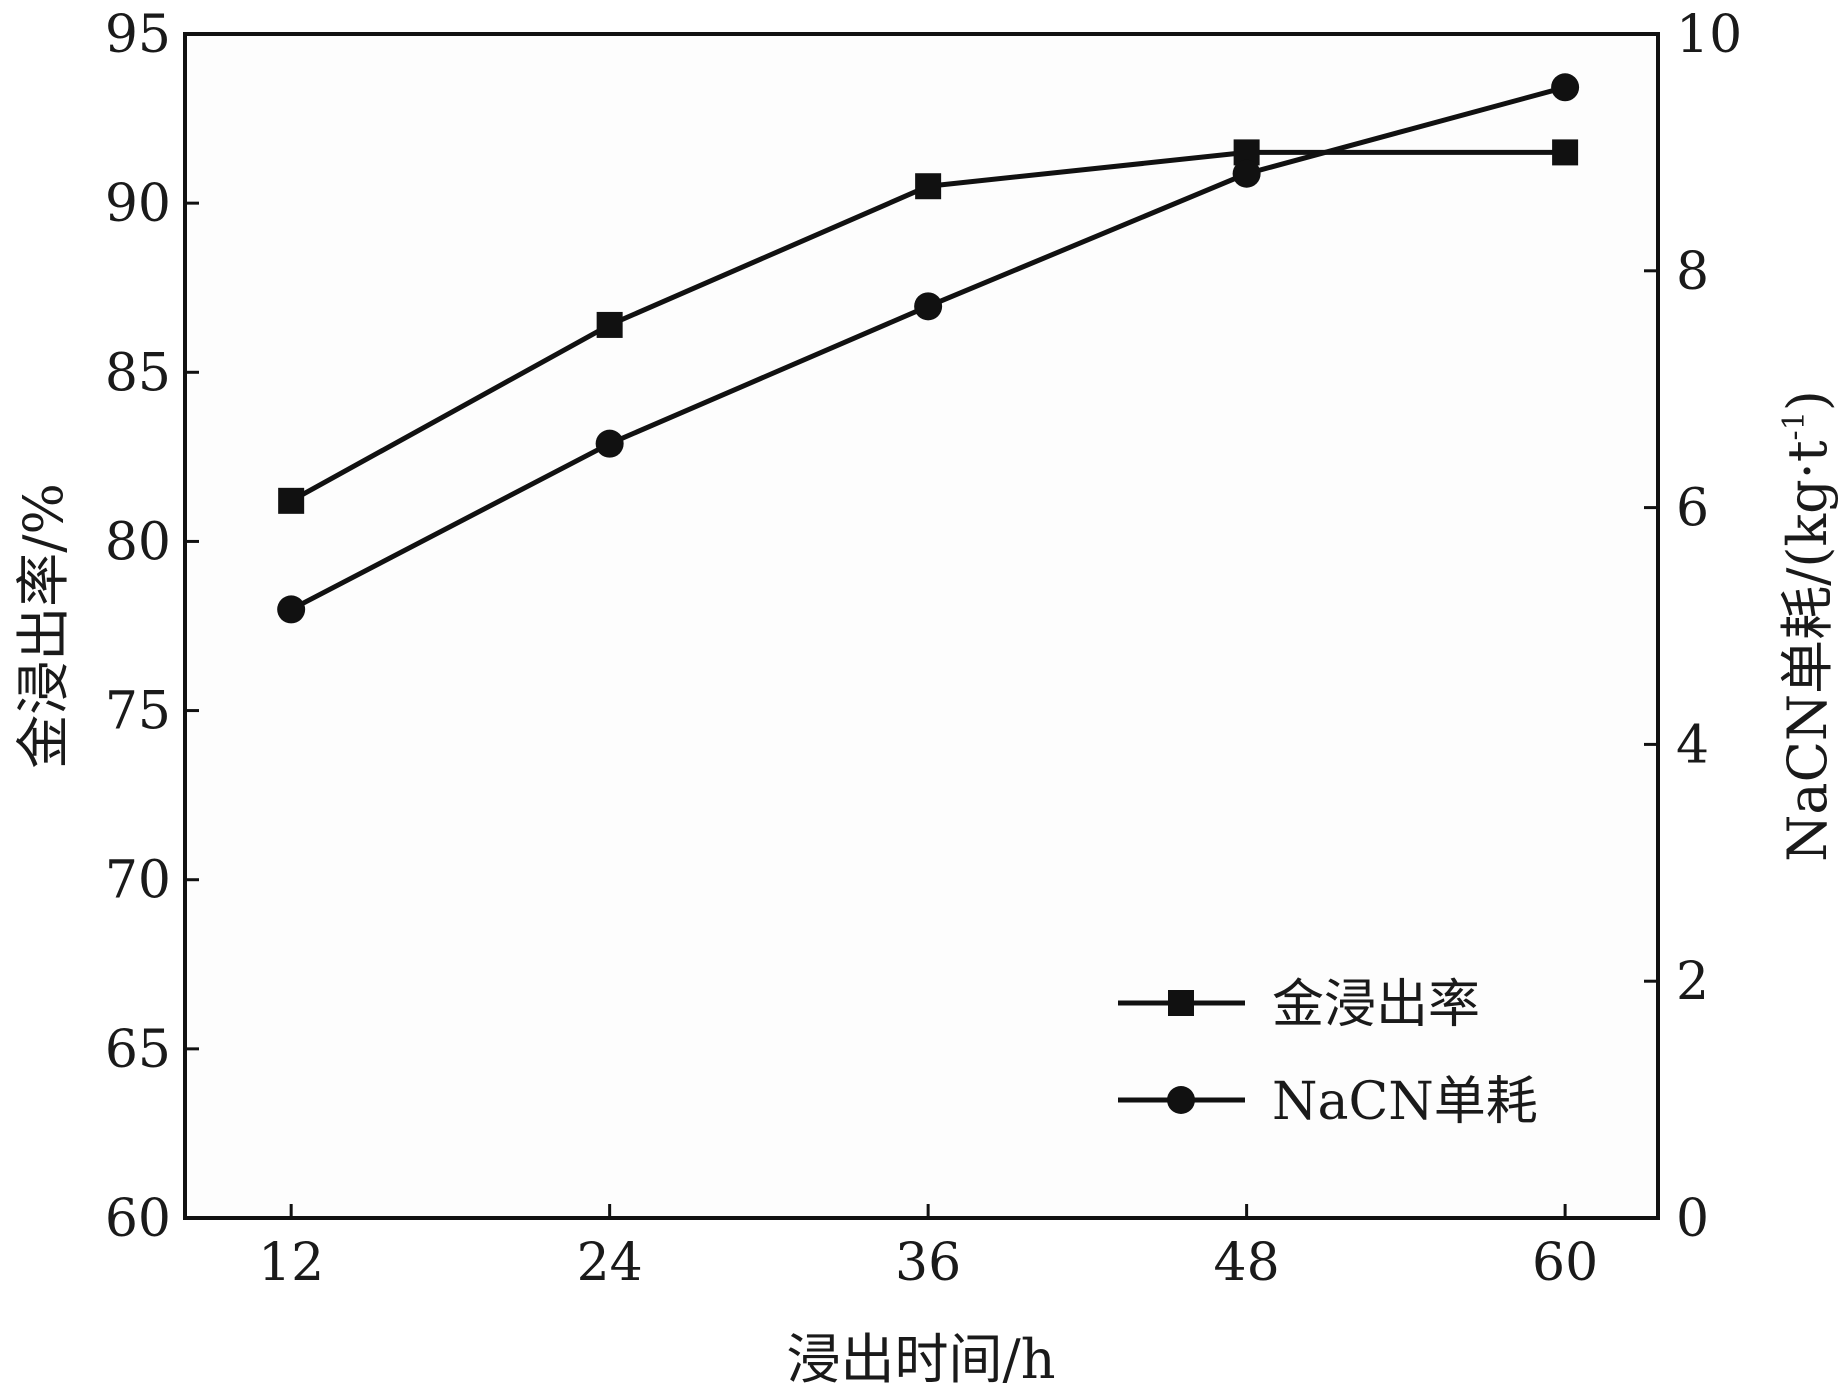 Image resolution: width=1843 pixels, height=1398 pixels. Describe the element at coordinates (610, 1263) in the screenshot. I see `x-tick-label: 24` at that location.